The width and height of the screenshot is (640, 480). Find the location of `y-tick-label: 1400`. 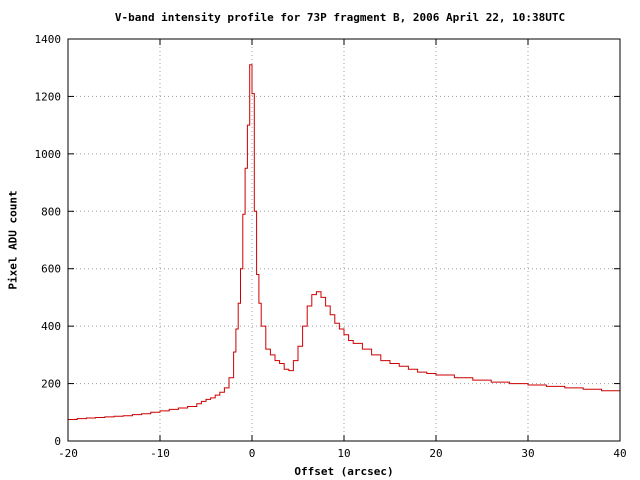

y-tick-label: 1400 is located at coordinates (48, 39).